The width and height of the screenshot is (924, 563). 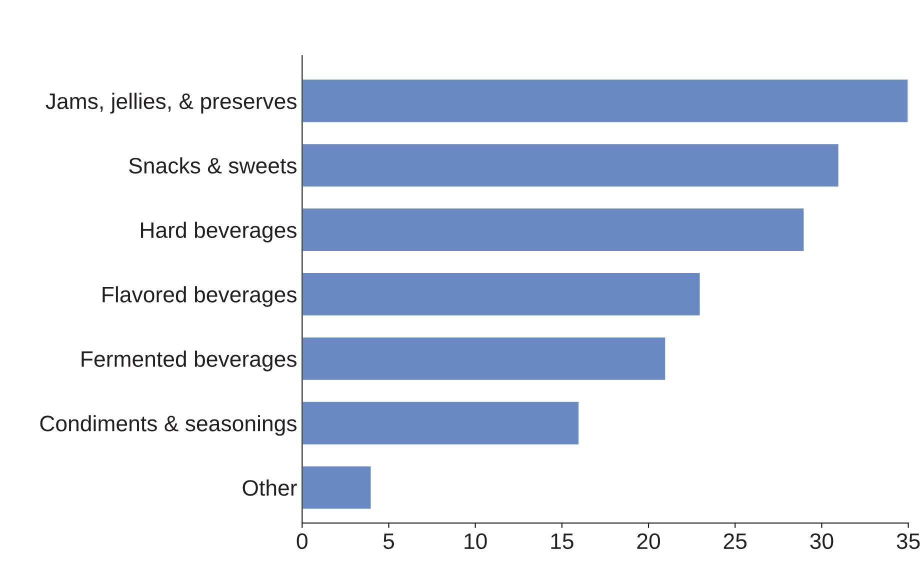 What do you see at coordinates (218, 232) in the screenshot?
I see `y-tick-label: Hard beverages` at bounding box center [218, 232].